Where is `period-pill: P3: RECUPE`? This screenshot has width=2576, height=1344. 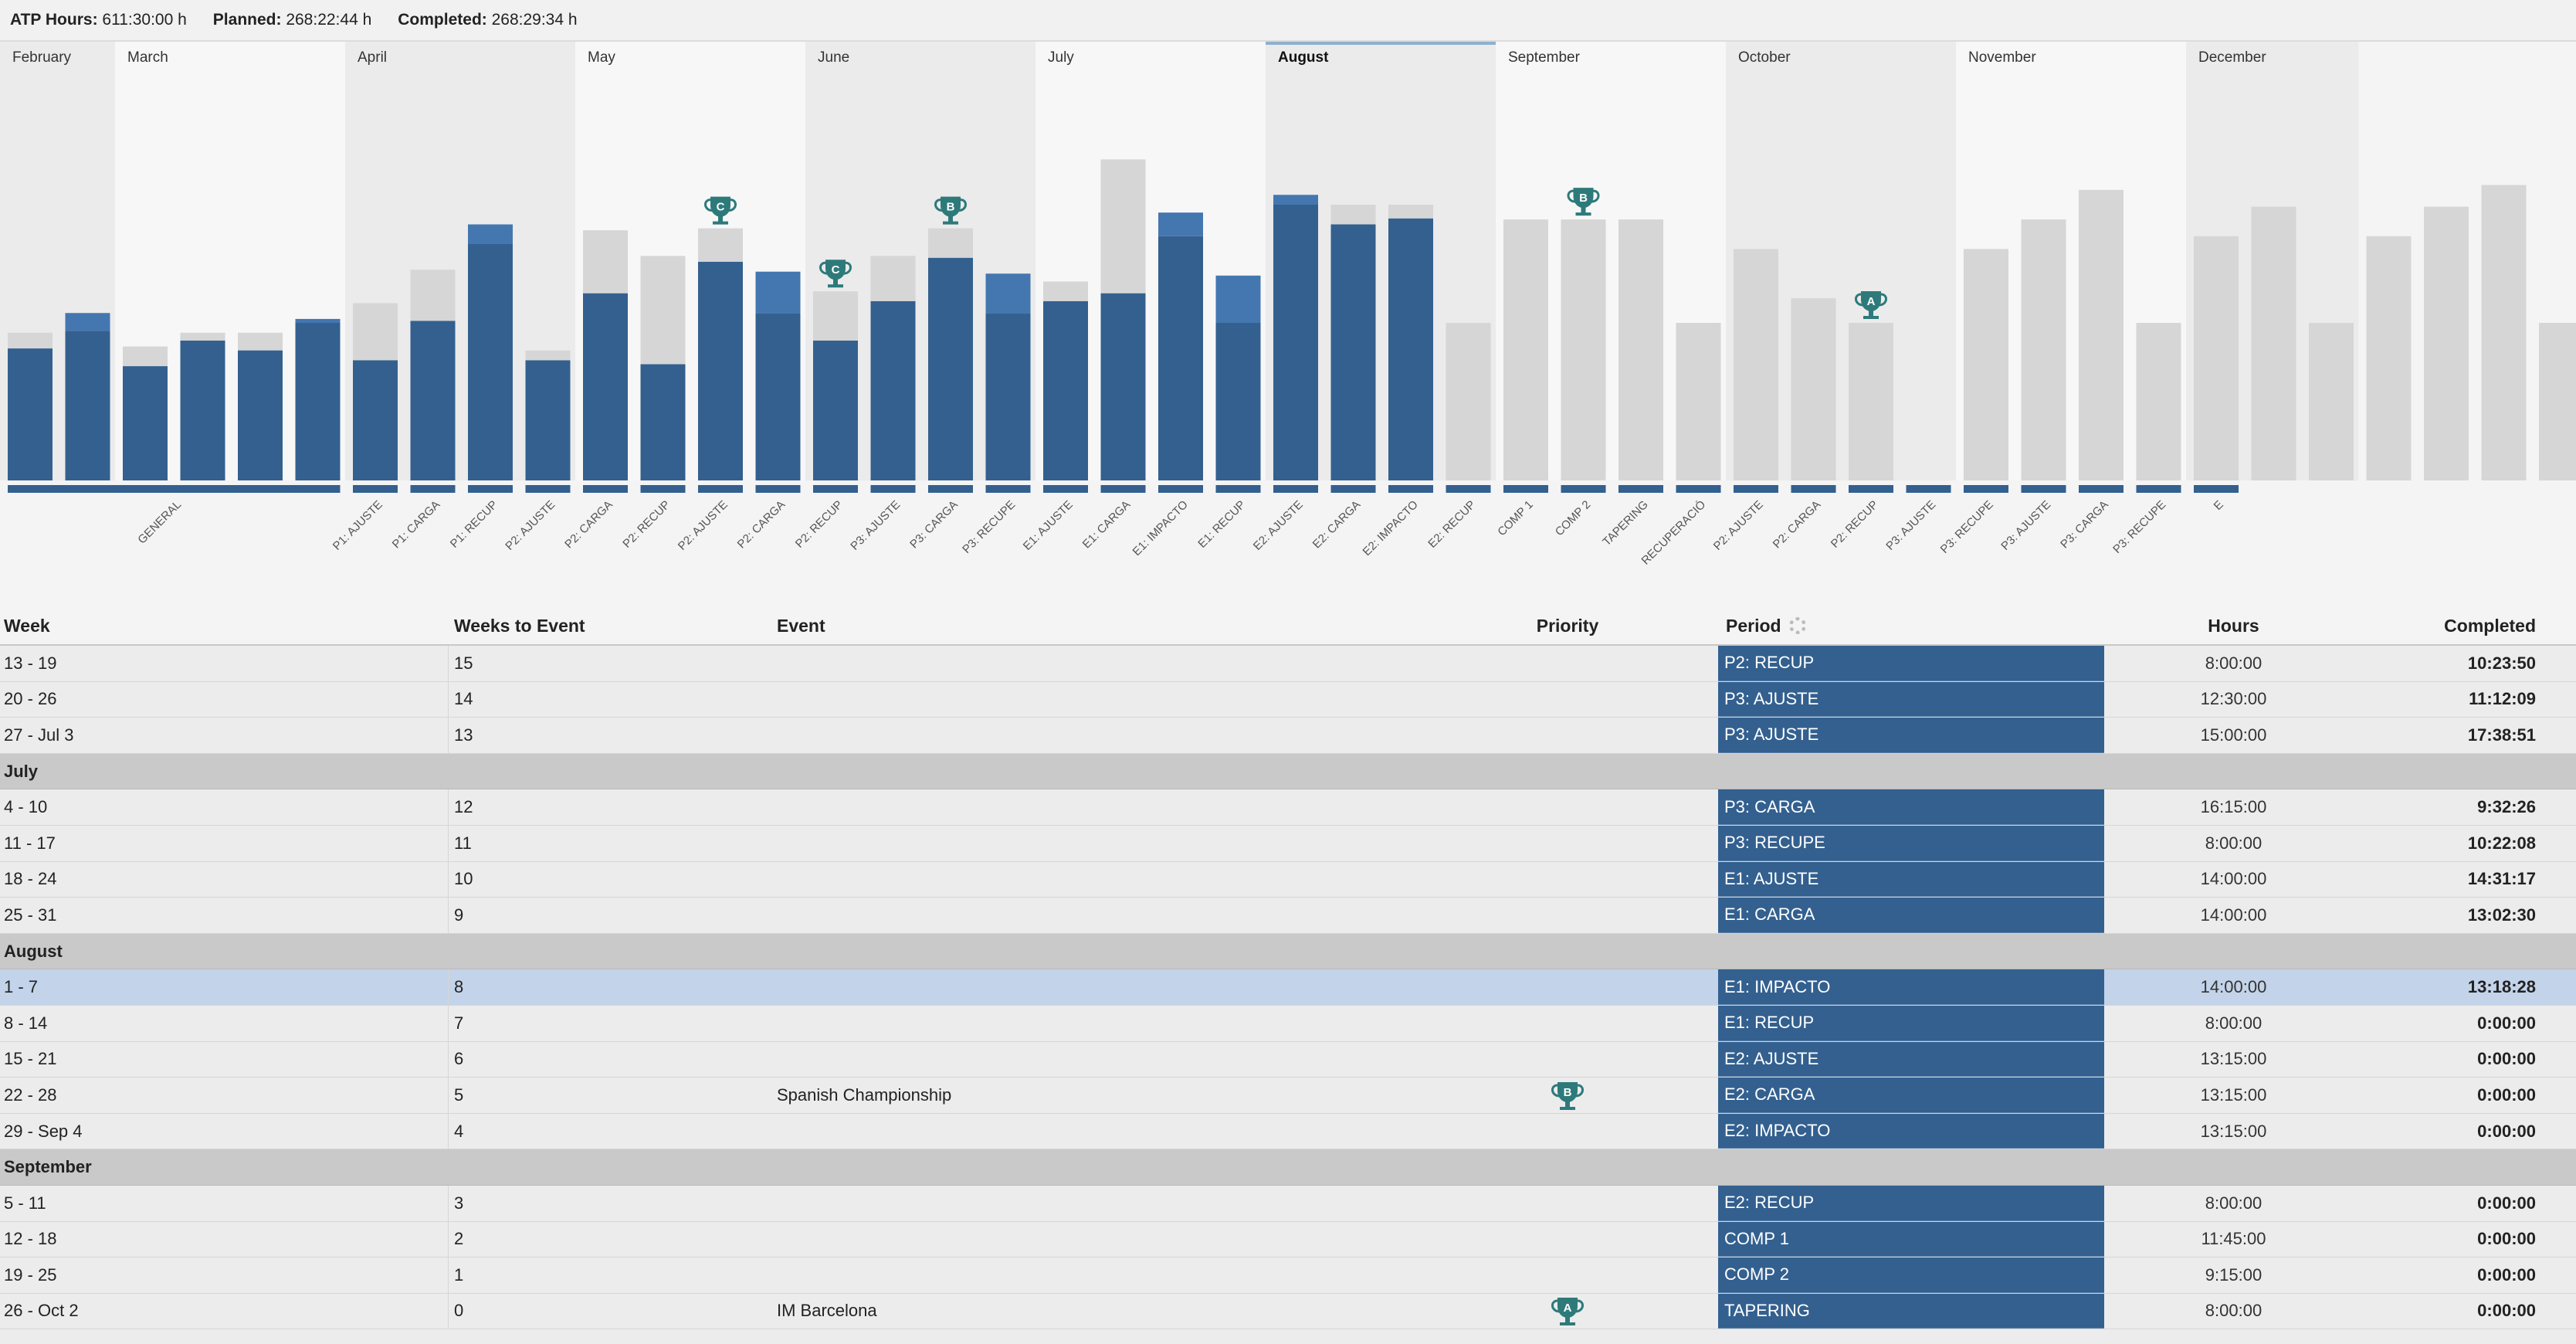
period-pill: P3: RECUPE is located at coordinates (1911, 843).